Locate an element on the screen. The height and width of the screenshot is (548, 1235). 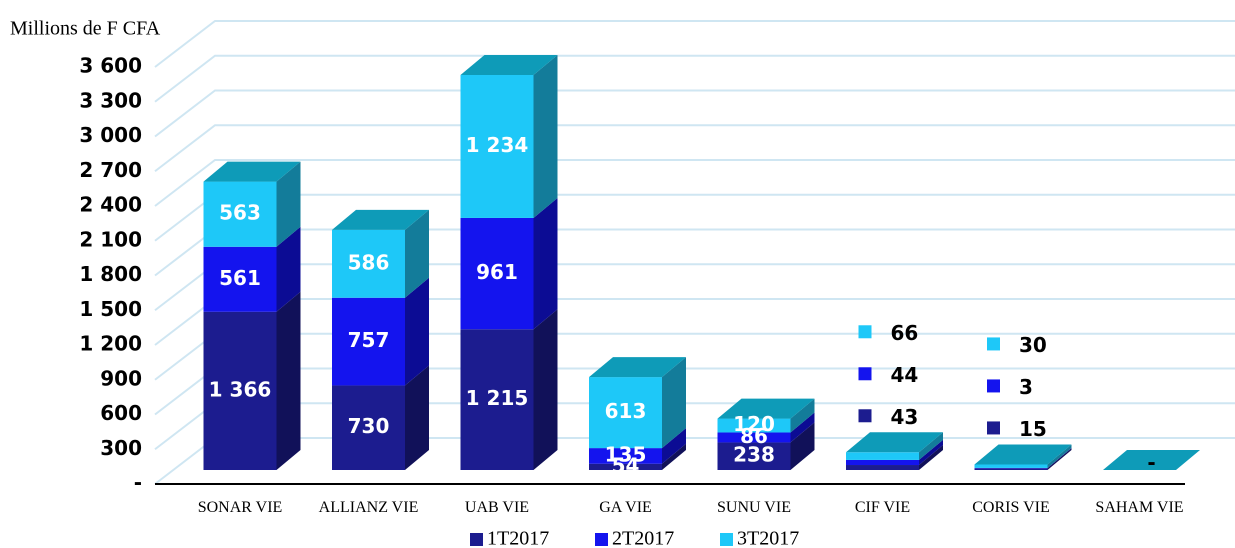
data-label: 613 is located at coordinates (626, 411).